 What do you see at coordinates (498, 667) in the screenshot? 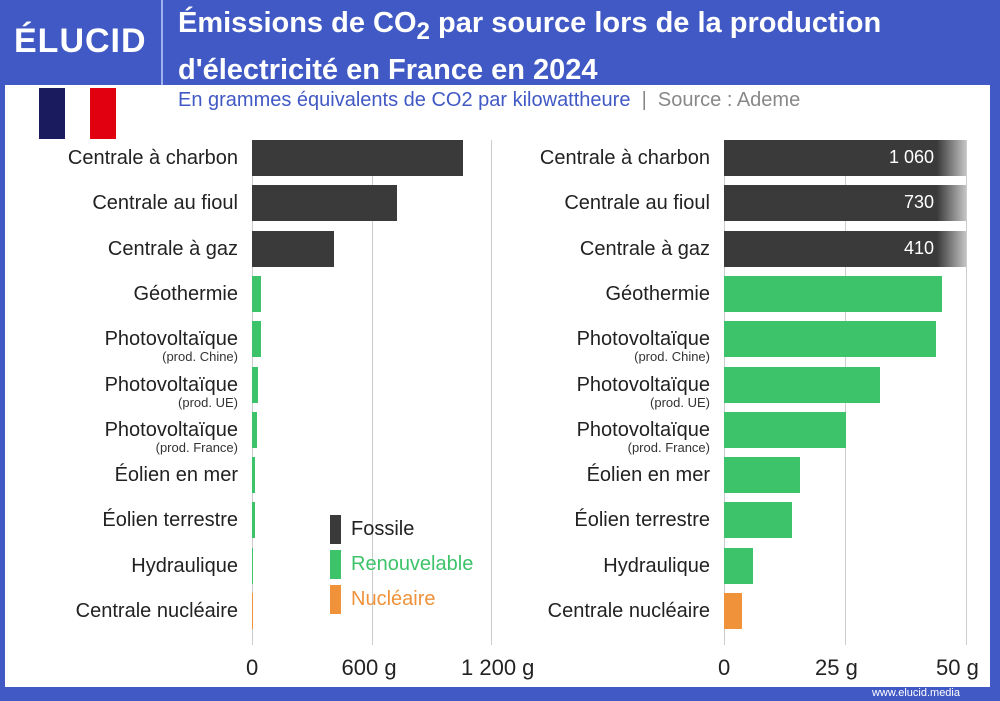
I see `x-tick-label: 1 200 g` at bounding box center [498, 667].